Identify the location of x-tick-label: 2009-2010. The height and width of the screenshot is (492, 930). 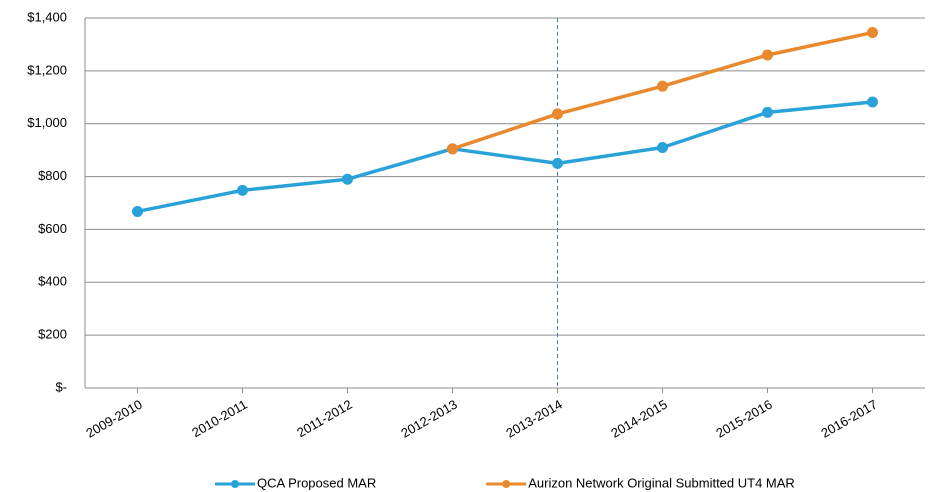
(113, 419).